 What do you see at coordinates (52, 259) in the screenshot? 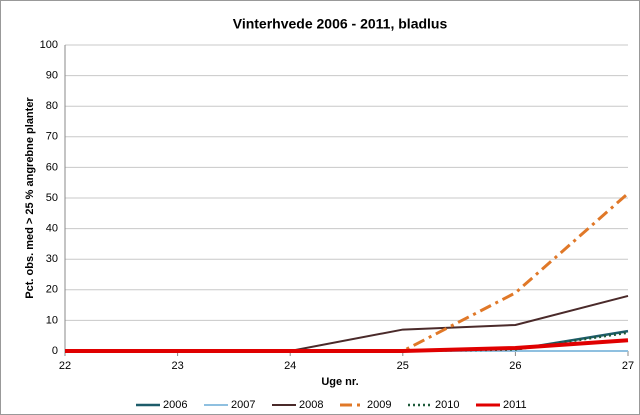
I see `y-tick-label: 30` at bounding box center [52, 259].